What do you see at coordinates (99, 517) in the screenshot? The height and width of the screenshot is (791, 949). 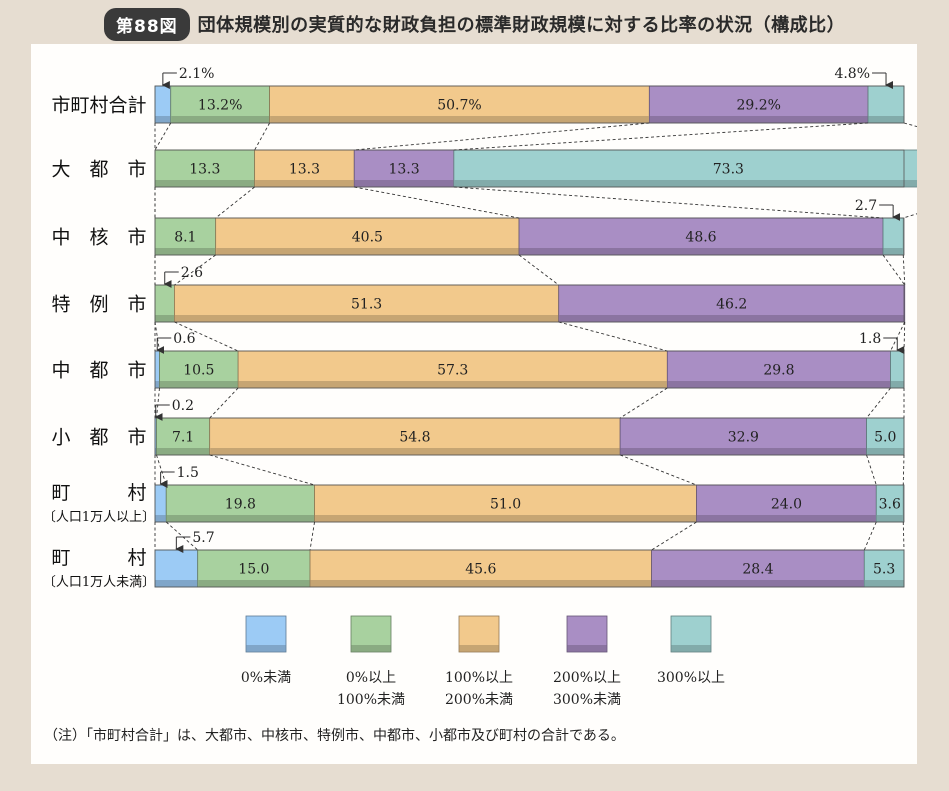 I see `row-sublabel: 〔人口1万人以上〕` at bounding box center [99, 517].